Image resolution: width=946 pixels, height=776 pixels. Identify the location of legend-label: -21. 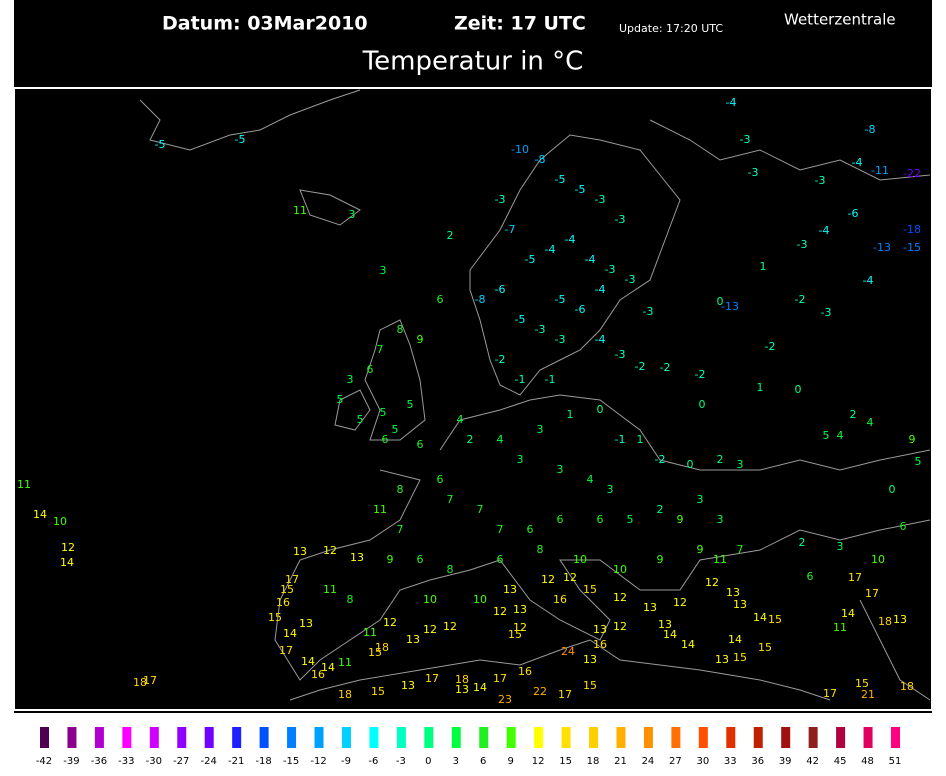
(236, 761).